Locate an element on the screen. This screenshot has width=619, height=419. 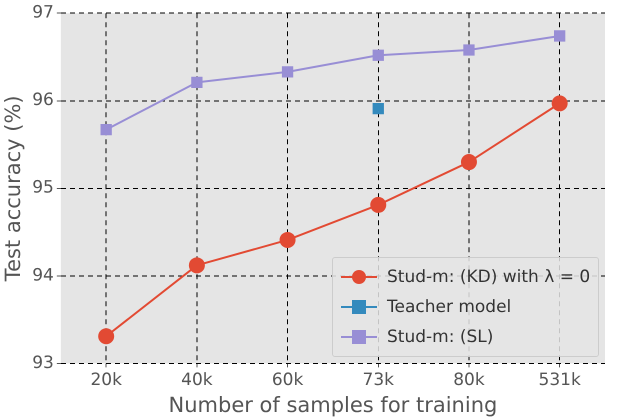
x-tick-label: 80k is located at coordinates (469, 380).